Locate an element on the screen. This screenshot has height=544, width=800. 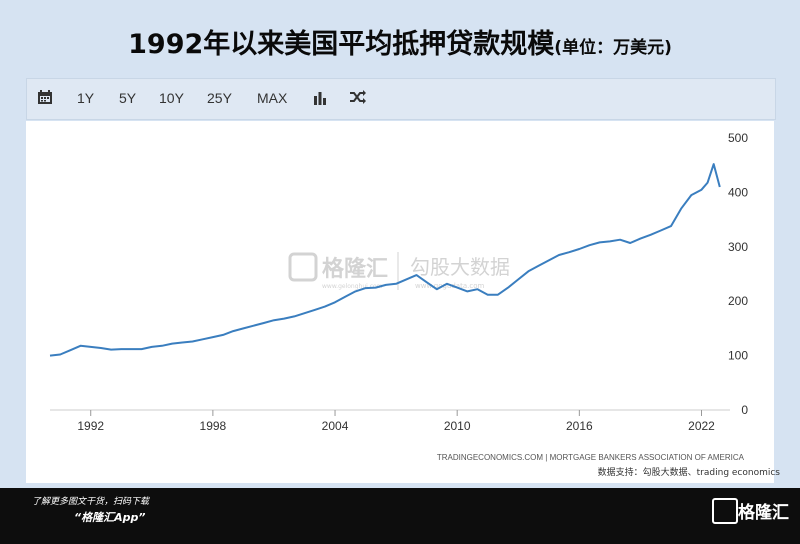
title-unit: (单位：万美元) is located at coordinates (613, 48).